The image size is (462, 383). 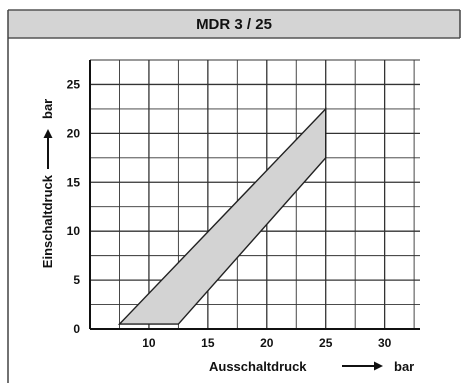 I want to click on title-band, so click(x=234, y=24).